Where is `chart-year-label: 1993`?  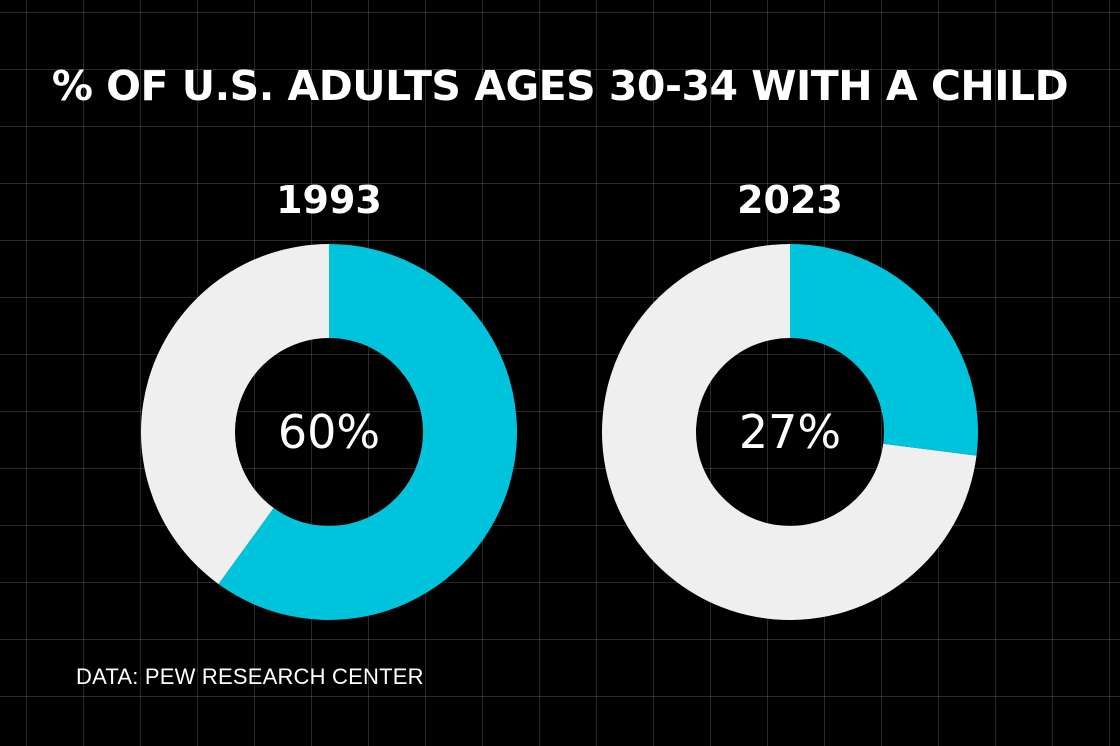
chart-year-label: 1993 is located at coordinates (329, 200).